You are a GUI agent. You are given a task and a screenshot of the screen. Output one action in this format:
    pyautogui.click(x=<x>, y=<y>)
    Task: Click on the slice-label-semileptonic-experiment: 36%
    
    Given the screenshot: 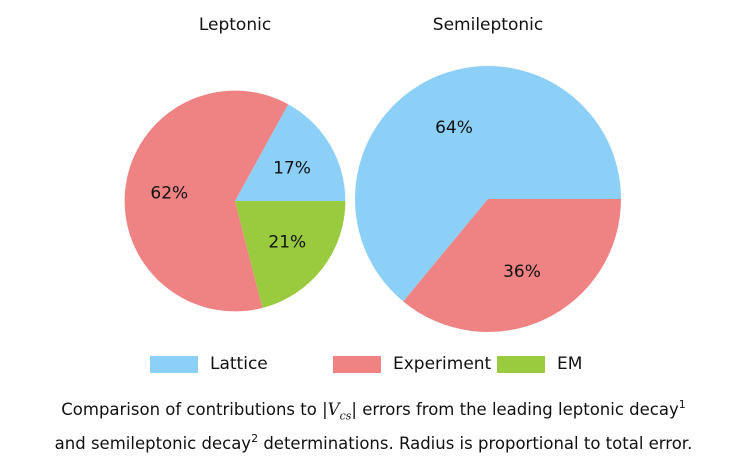 What is the action you would take?
    pyautogui.click(x=522, y=272)
    